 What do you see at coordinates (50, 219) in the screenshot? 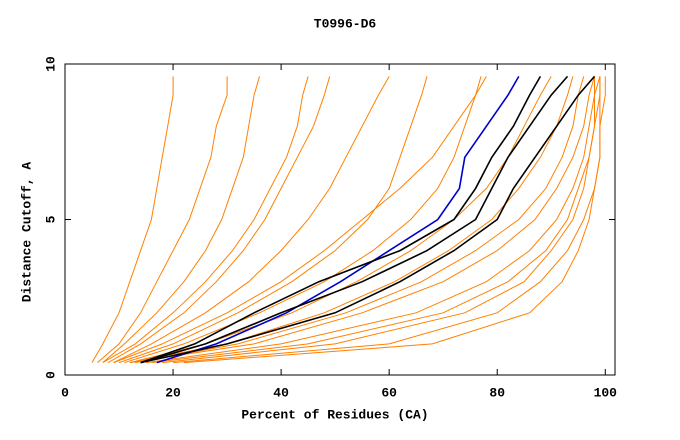
I see `y-tick-label: 5` at bounding box center [50, 219].